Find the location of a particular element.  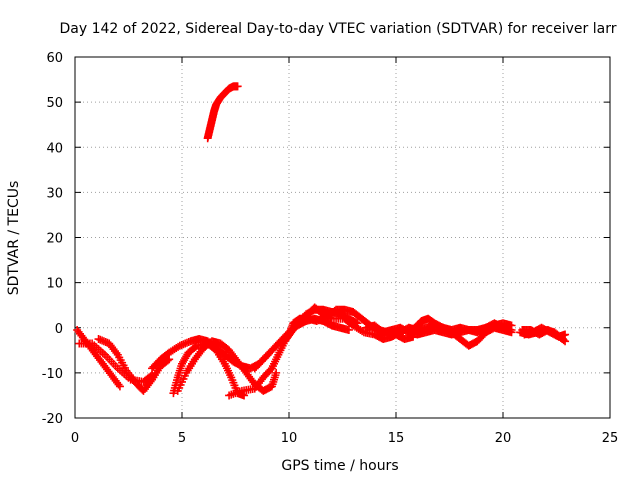

y-tick-label: 0 is located at coordinates (59, 329).